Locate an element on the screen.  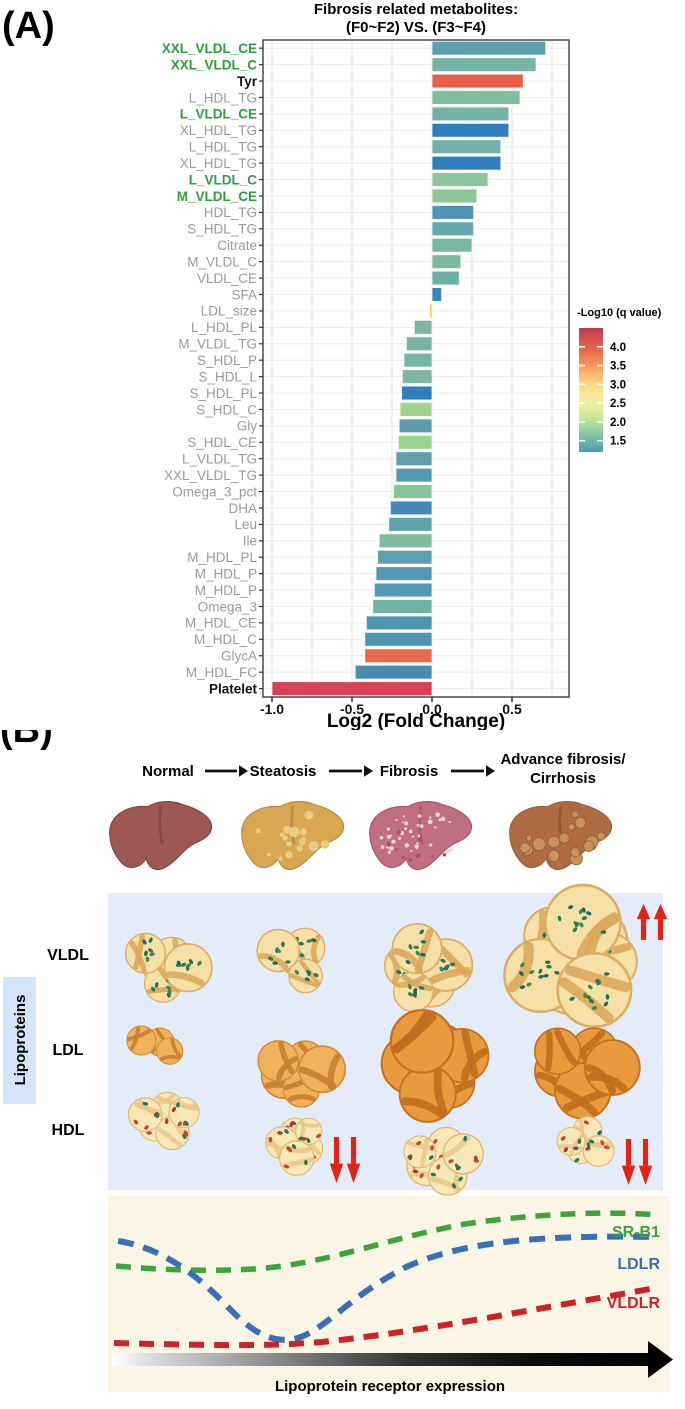
legend-tick-label: 3.5 is located at coordinates (618, 367).